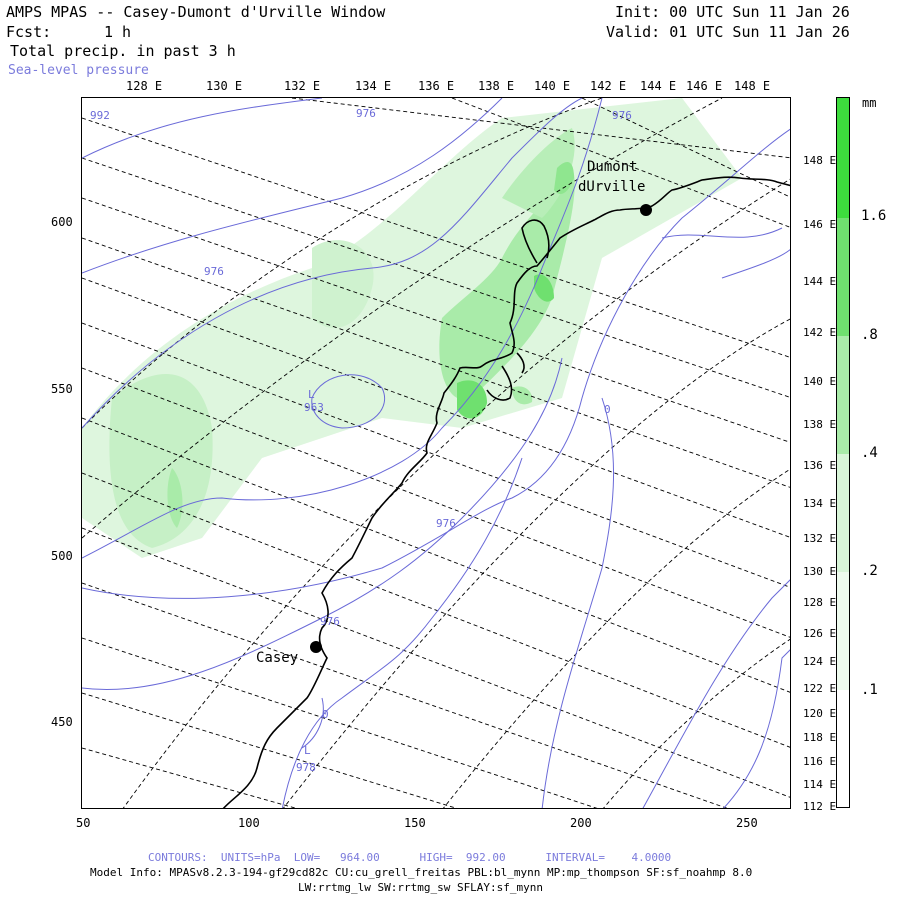 The width and height of the screenshot is (900, 900). Describe the element at coordinates (752, 86) in the screenshot. I see `top-lon-label: 148 E` at that location.